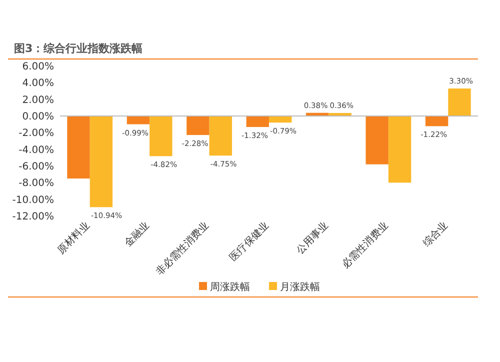  I want to click on y-tick-label: 0.00%, so click(38, 117).